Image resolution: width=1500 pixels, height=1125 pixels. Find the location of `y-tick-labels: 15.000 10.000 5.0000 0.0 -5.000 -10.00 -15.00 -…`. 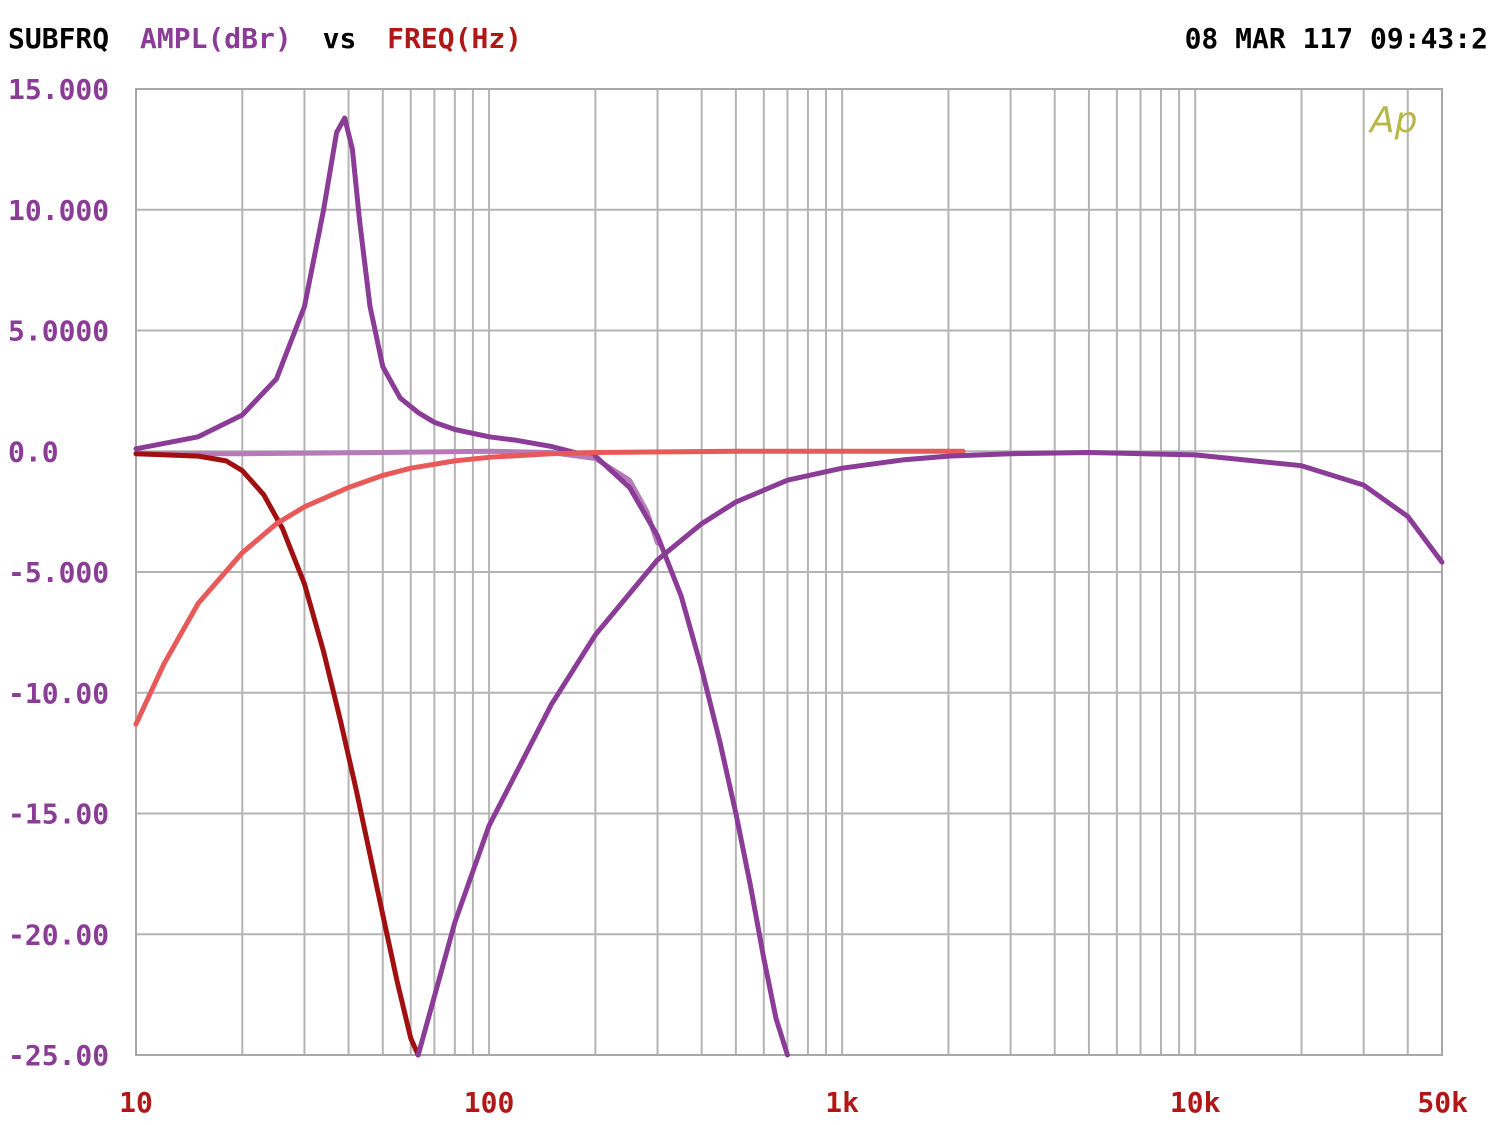

y-tick-labels: 15.000 10.000 5.0000 0.0 -5.000 -10.00 -15.00 -… is located at coordinates (58, 572).